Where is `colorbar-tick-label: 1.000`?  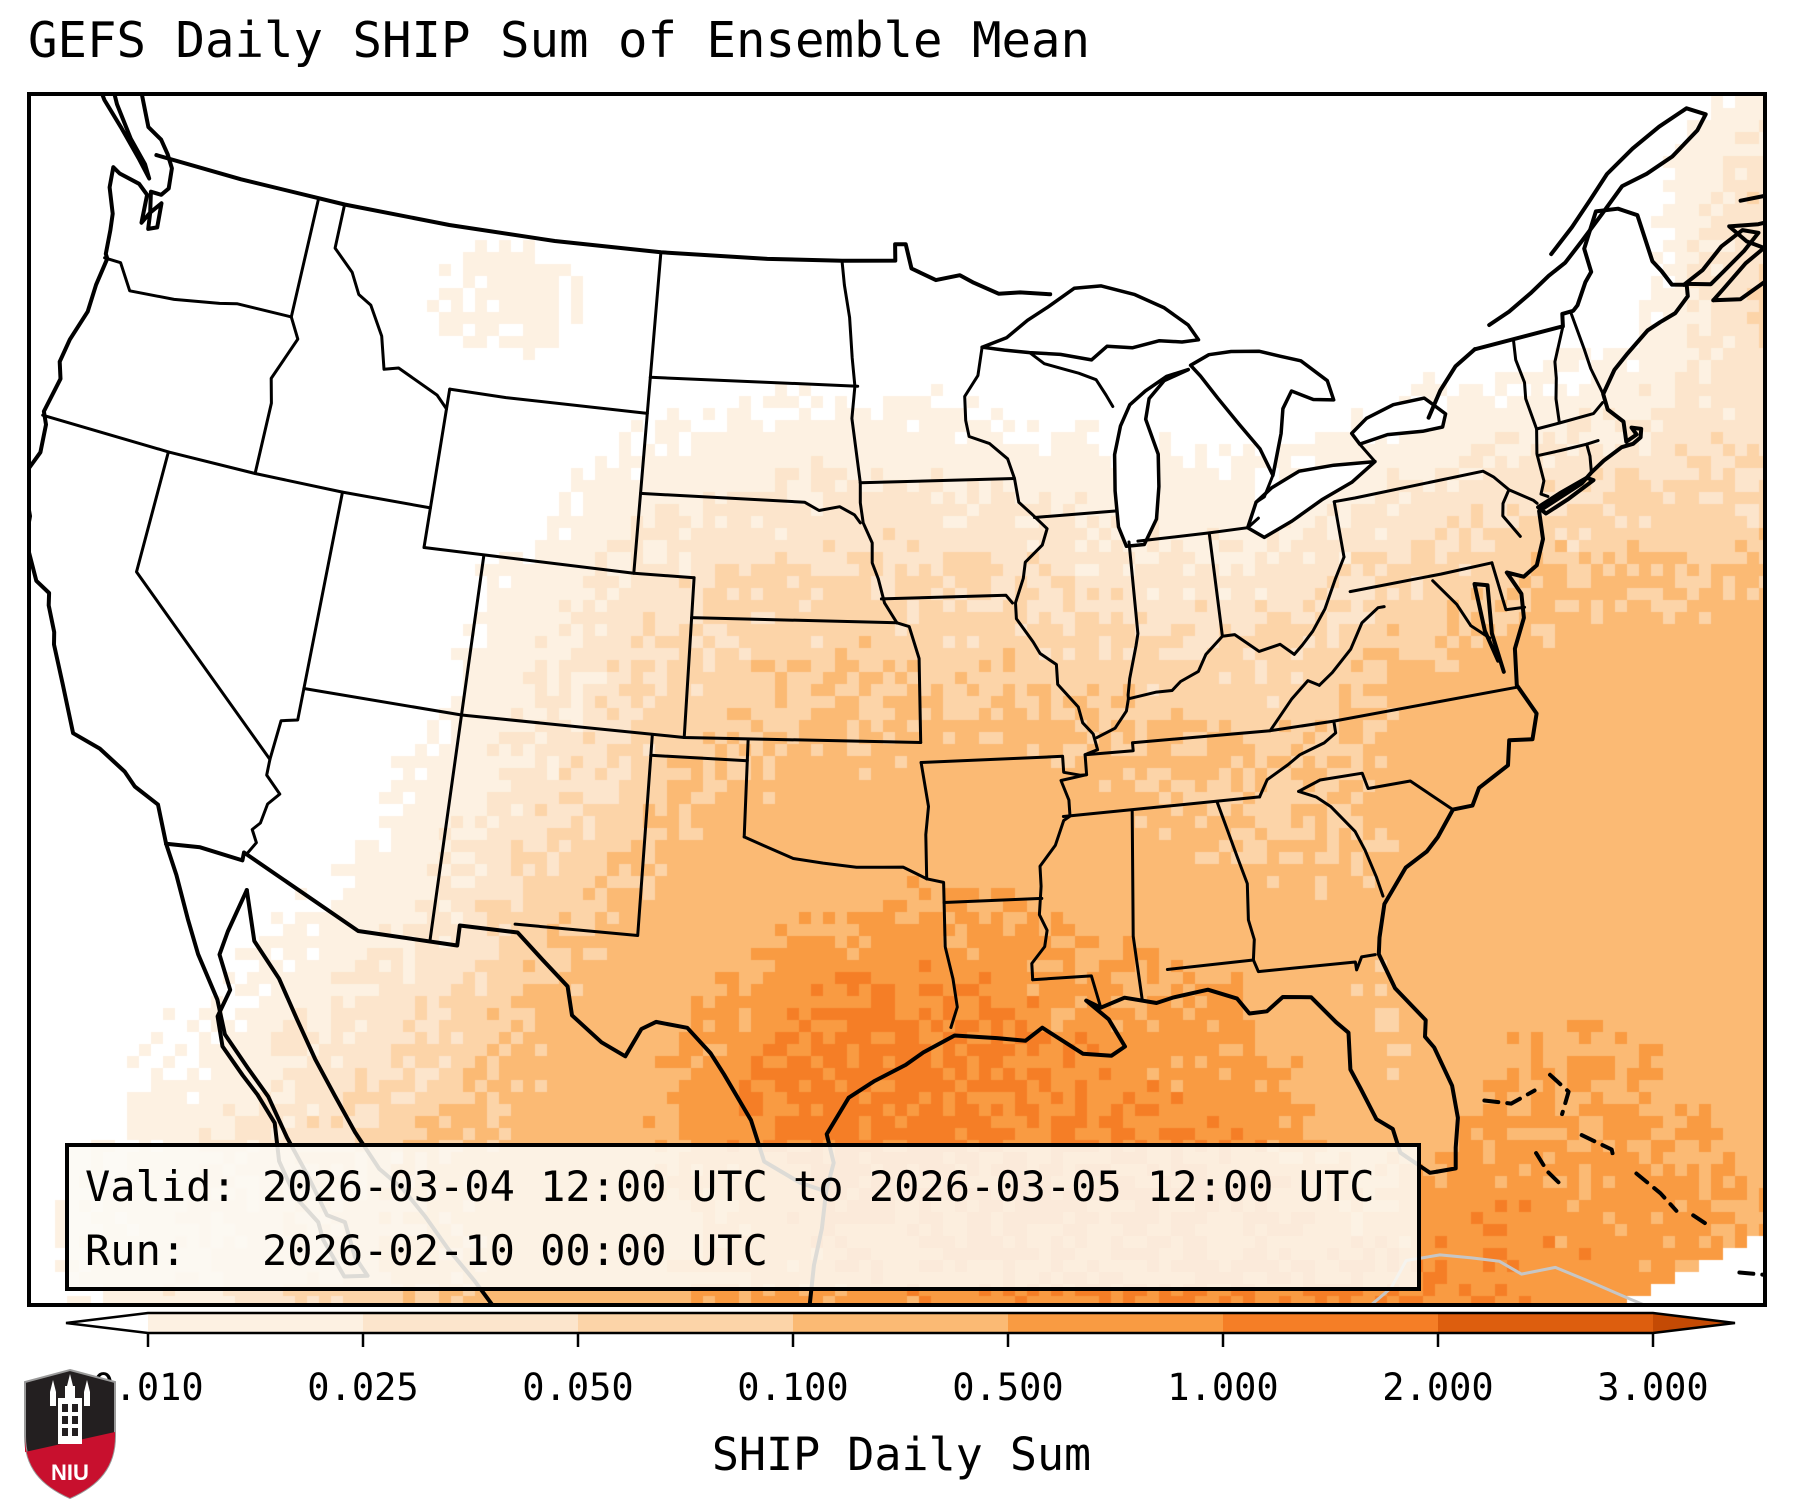 colorbar-tick-label: 1.000 is located at coordinates (1223, 1387).